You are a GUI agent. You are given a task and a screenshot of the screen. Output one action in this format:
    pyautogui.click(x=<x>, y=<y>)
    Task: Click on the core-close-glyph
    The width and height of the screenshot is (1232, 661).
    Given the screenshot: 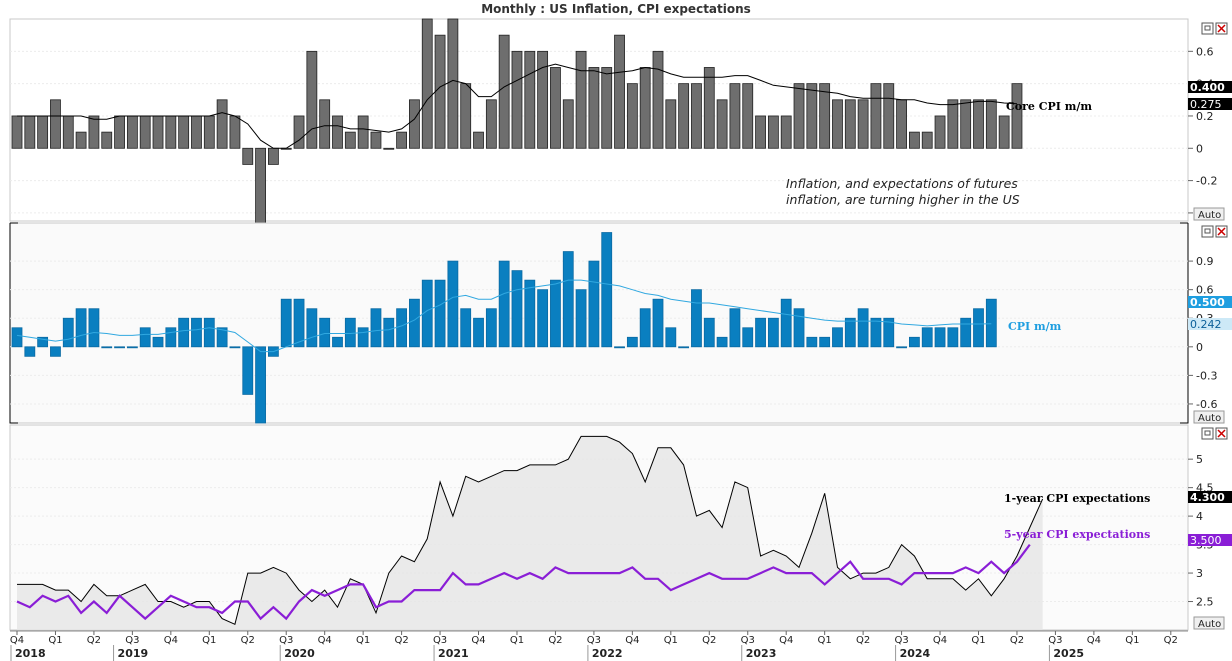 What is the action you would take?
    pyautogui.click(x=1221, y=28)
    